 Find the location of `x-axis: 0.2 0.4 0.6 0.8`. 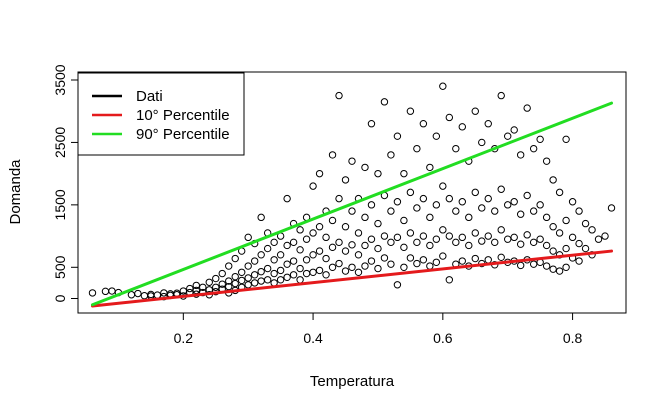

x-axis: 0.2 0.4 0.6 0.8 is located at coordinates (378, 329).